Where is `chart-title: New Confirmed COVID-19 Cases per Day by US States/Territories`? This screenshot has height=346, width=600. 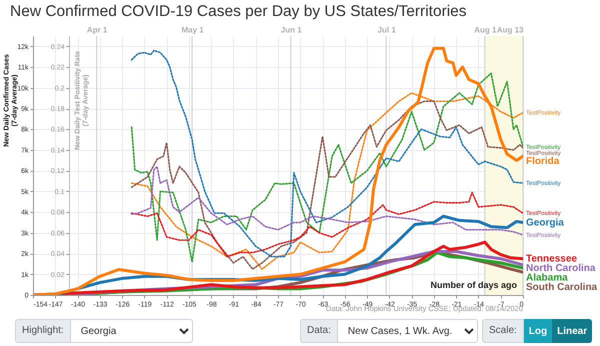
chart-title: New Confirmed COVID-19 Cases per Day by US States/Territories is located at coordinates (238, 12).